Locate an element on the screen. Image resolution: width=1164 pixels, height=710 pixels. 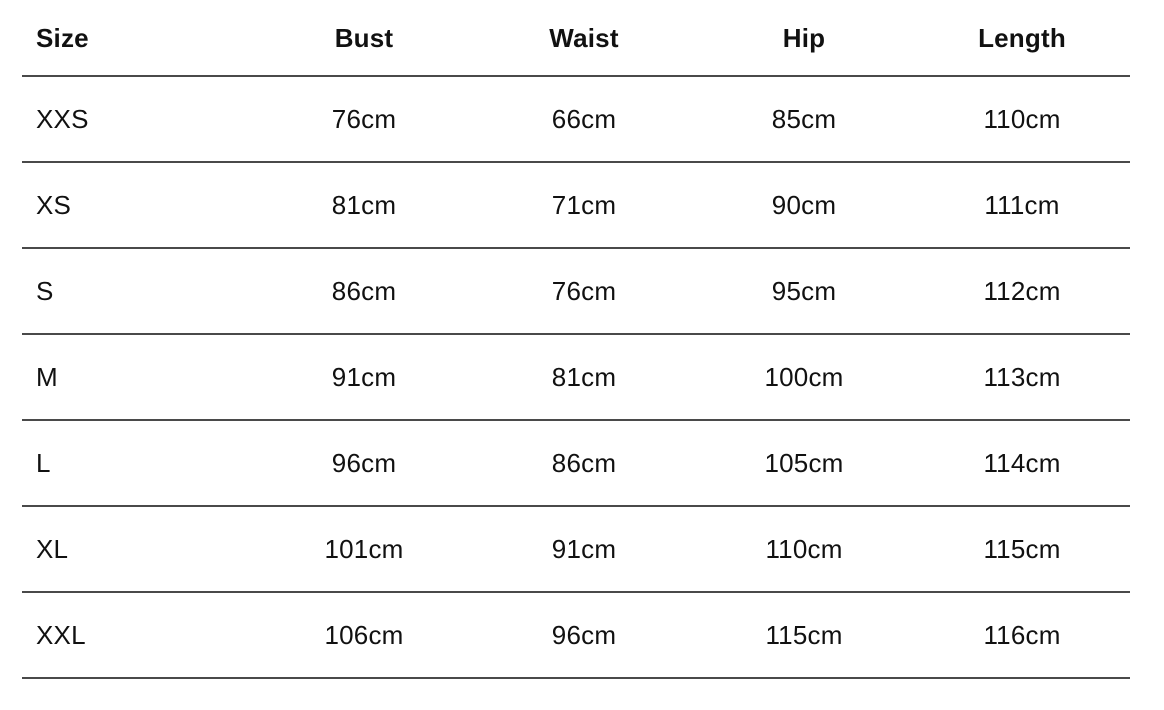
cell-size: XXS is located at coordinates (62, 119).